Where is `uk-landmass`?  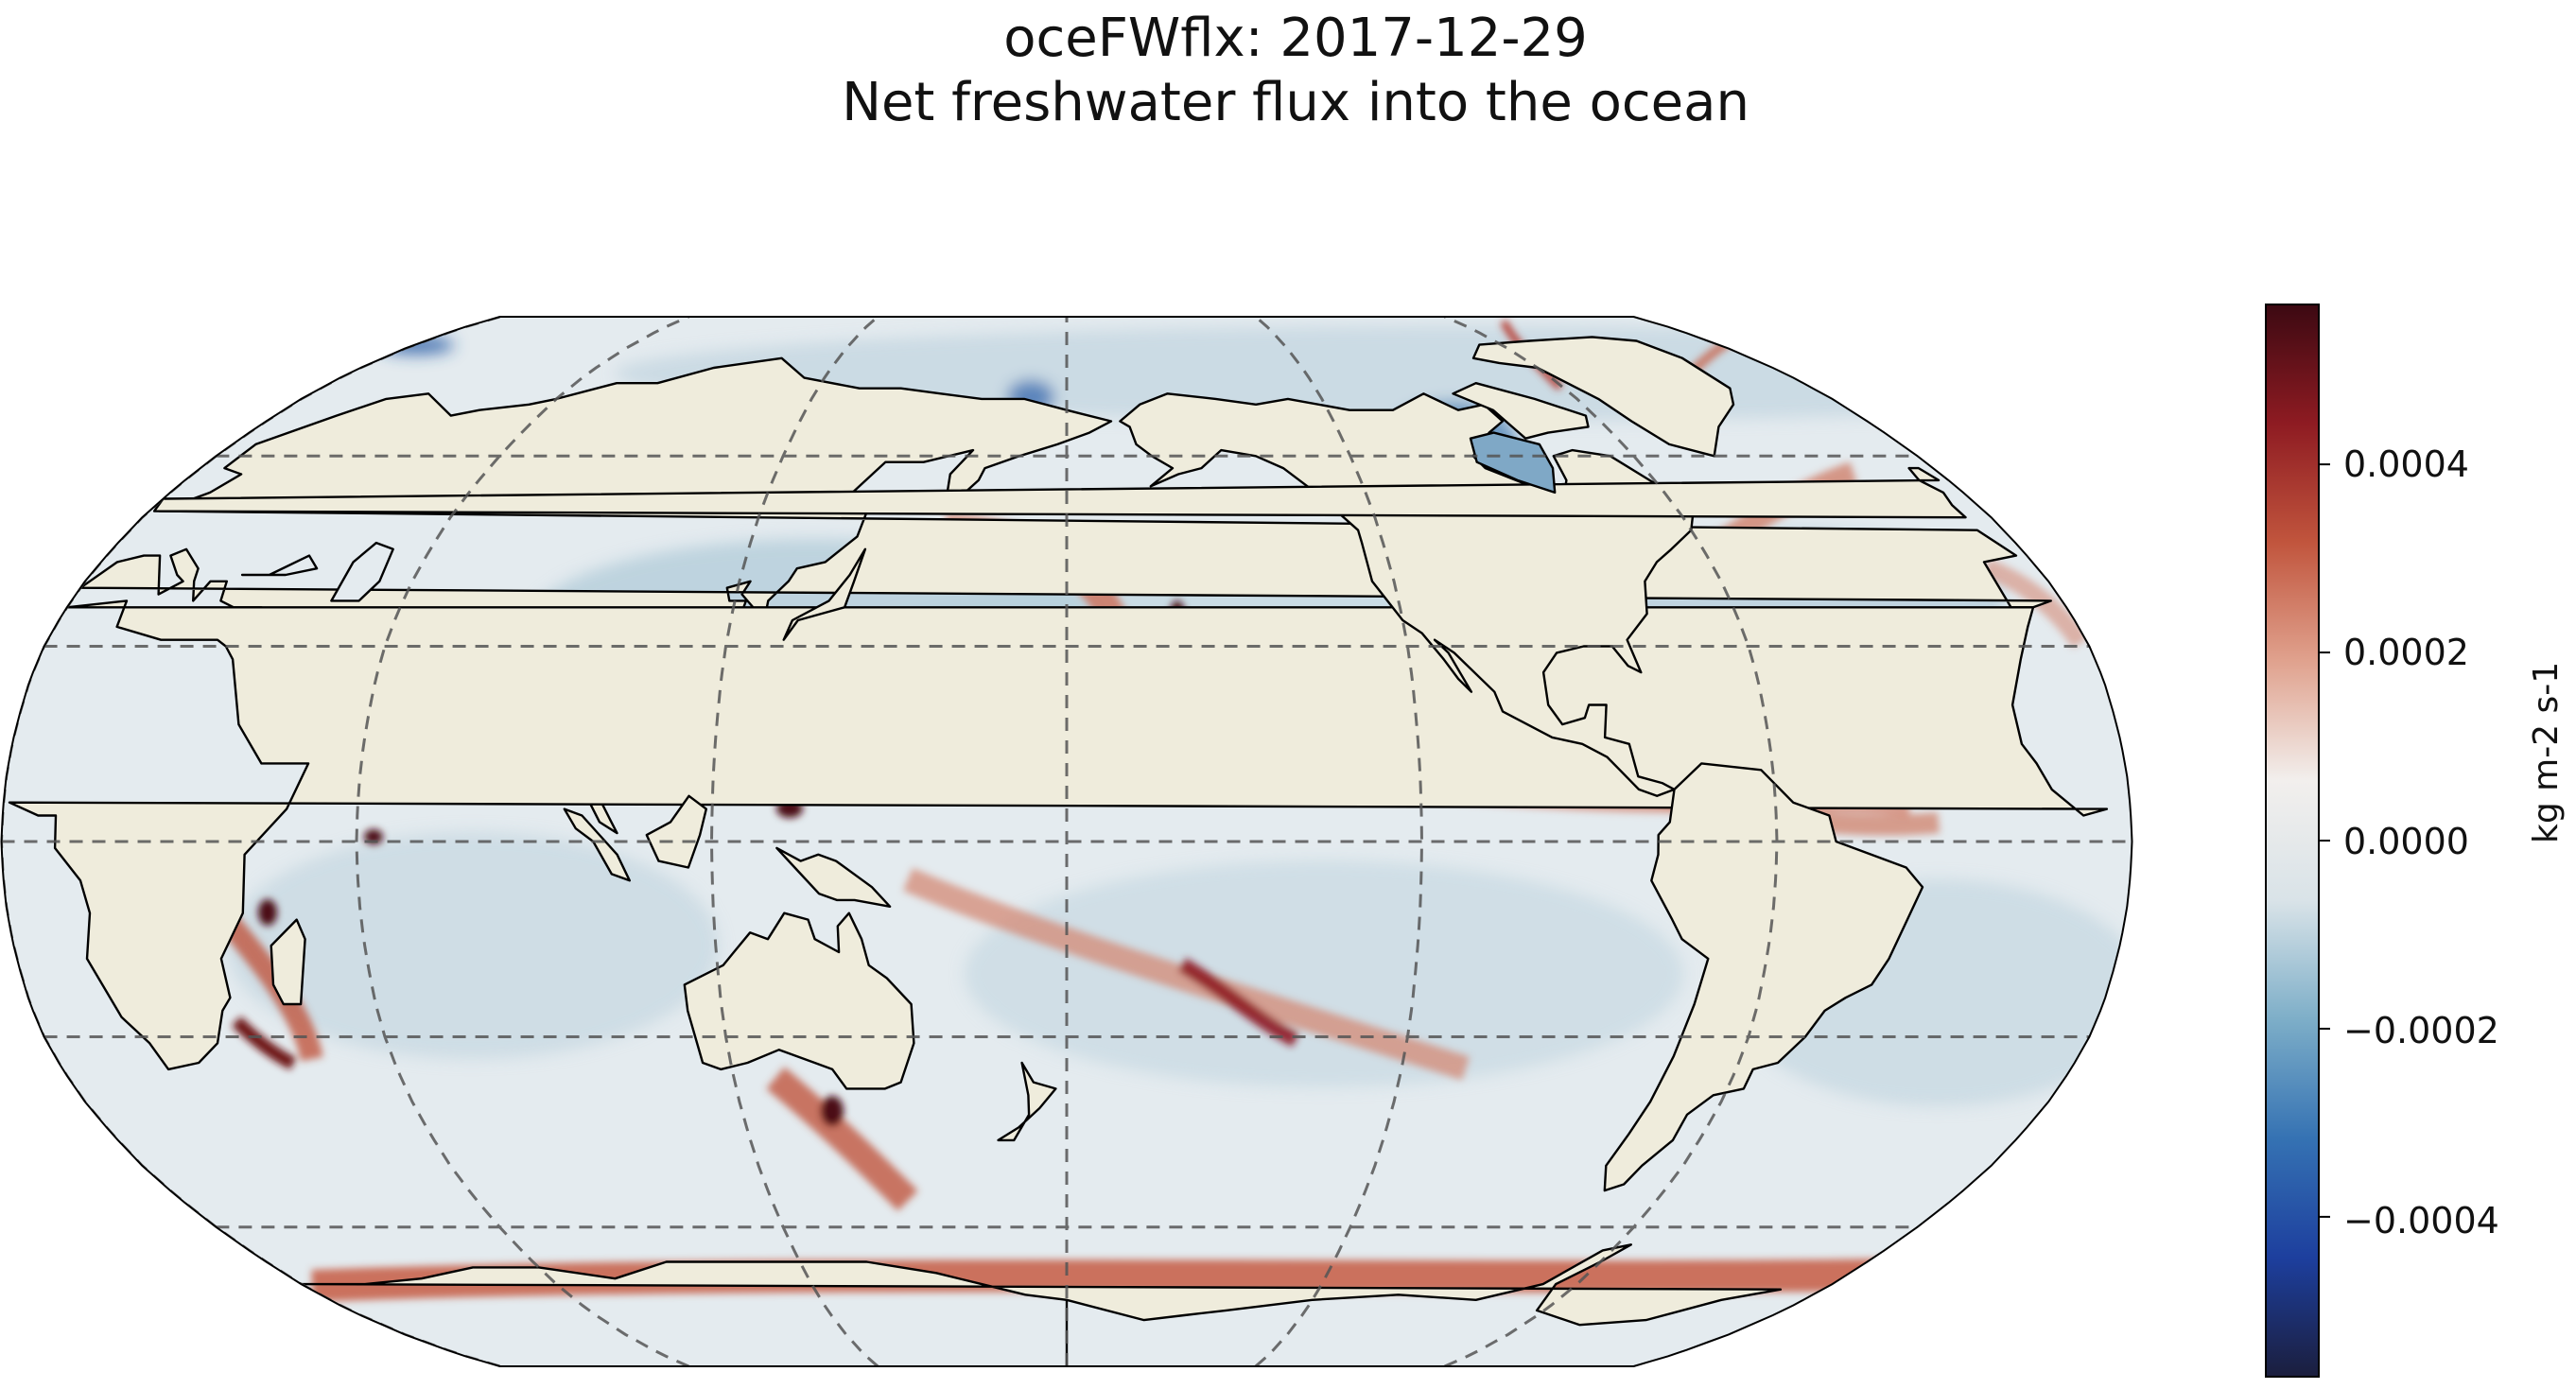 uk-landmass is located at coordinates (1059, 493).